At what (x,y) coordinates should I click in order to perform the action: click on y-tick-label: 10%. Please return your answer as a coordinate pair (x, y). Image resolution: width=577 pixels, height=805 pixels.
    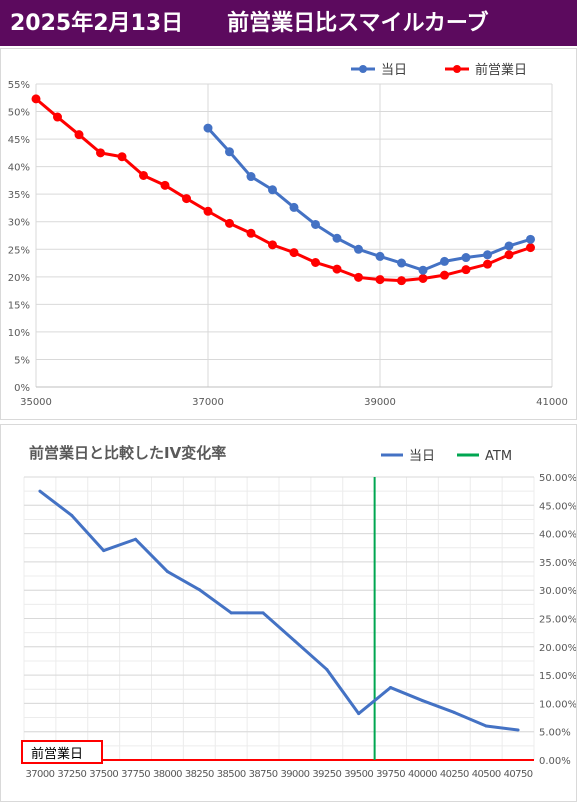
    Looking at the image, I should click on (19, 333).